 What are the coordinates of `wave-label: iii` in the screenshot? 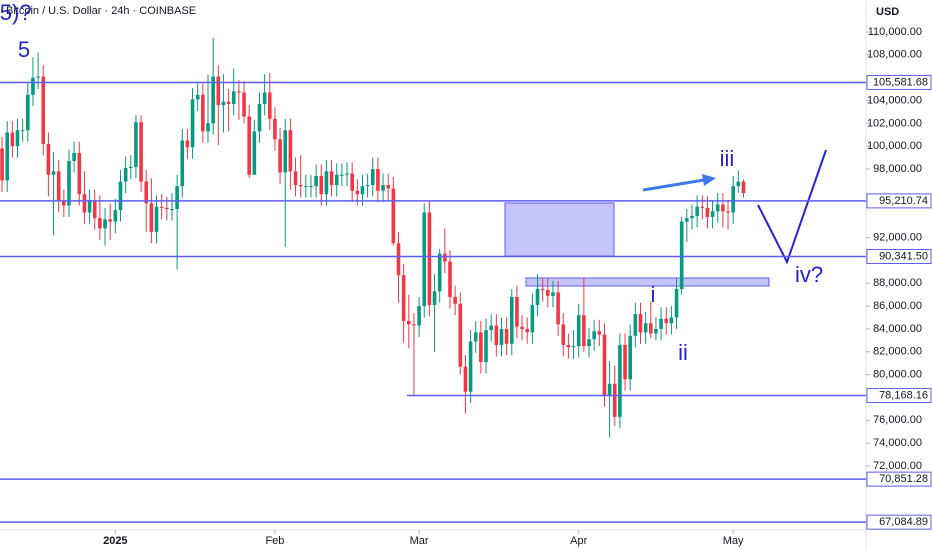 It's located at (727, 158).